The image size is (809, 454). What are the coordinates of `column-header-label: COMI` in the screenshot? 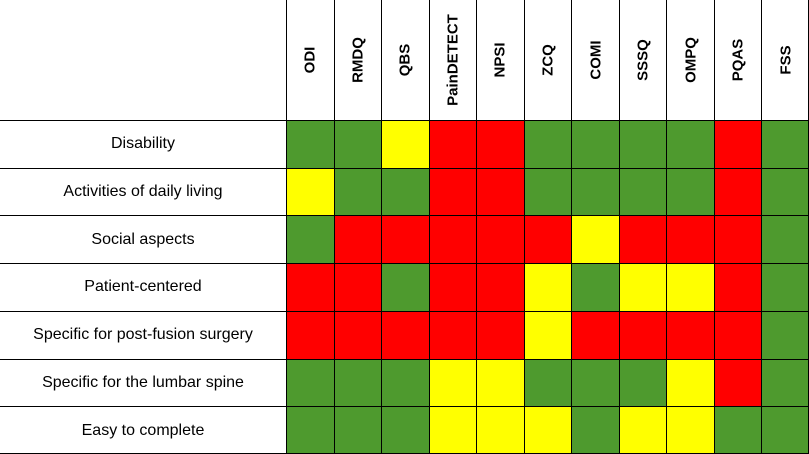 It's located at (596, 60).